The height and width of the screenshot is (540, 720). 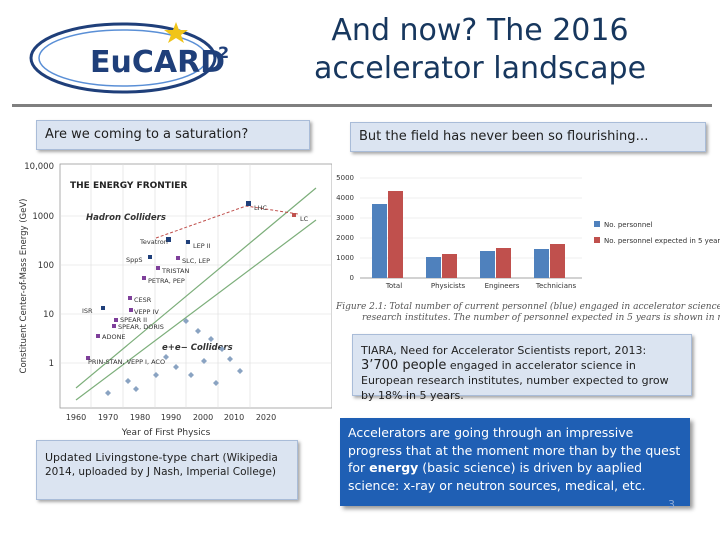 I want to click on x-axis-label: Year of First Physics, so click(x=166, y=433).